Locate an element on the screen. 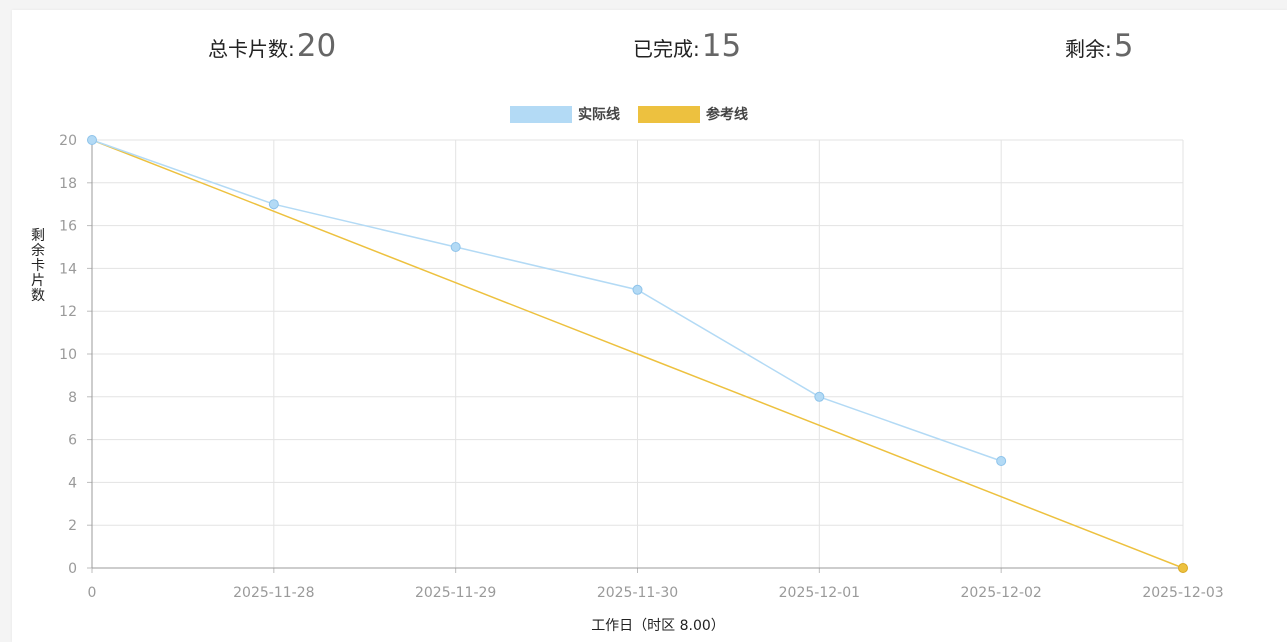 The image size is (1287, 642). total-cards-stat: 总卡片数: 20 is located at coordinates (272, 48).